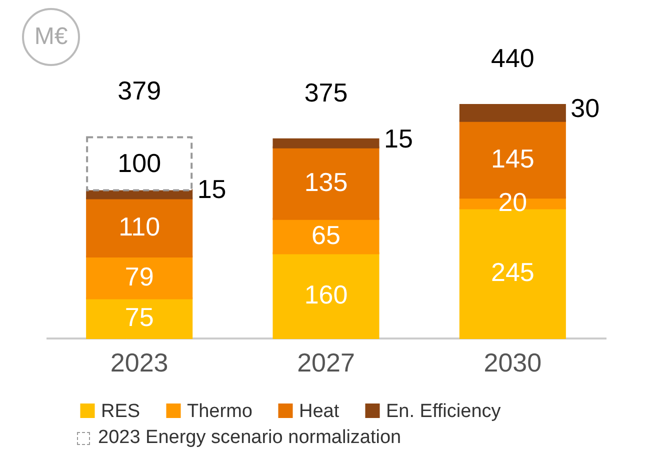  Describe the element at coordinates (139, 363) in the screenshot. I see `x-tick-label: 2023` at that location.